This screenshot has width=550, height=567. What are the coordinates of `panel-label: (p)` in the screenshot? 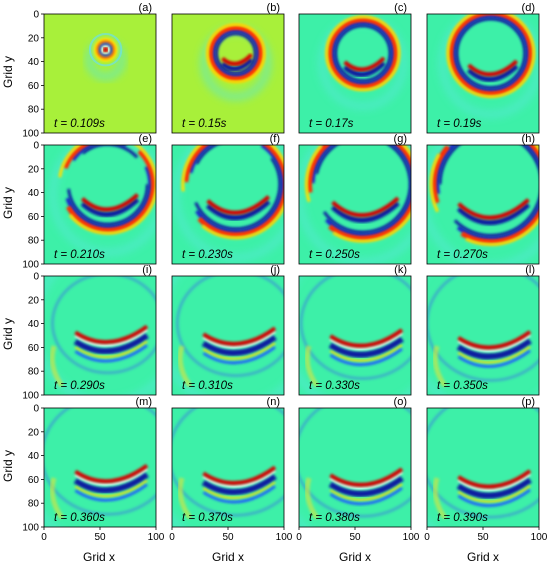 It's located at (528, 402).